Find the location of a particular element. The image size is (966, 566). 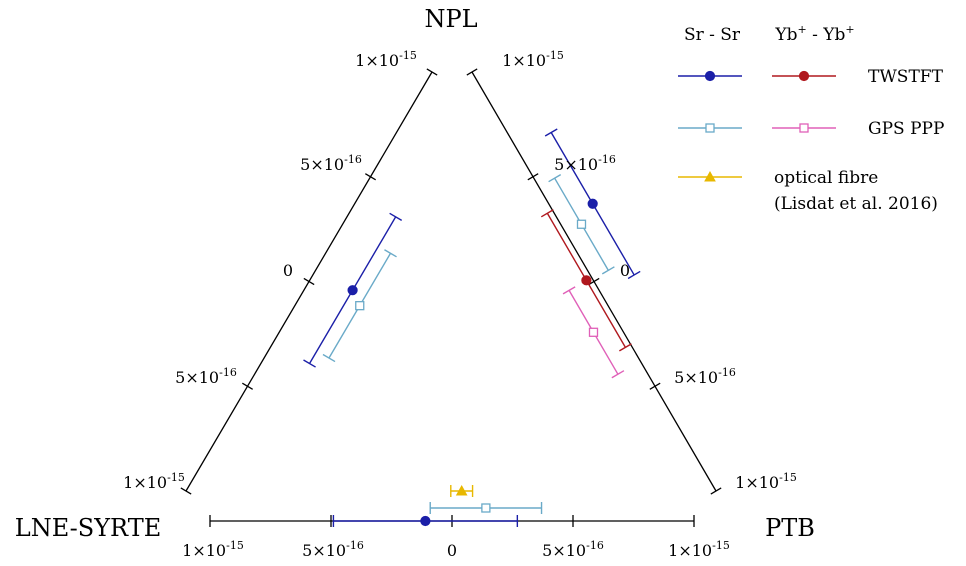

legend-header-part: - Yb is located at coordinates (826, 35).